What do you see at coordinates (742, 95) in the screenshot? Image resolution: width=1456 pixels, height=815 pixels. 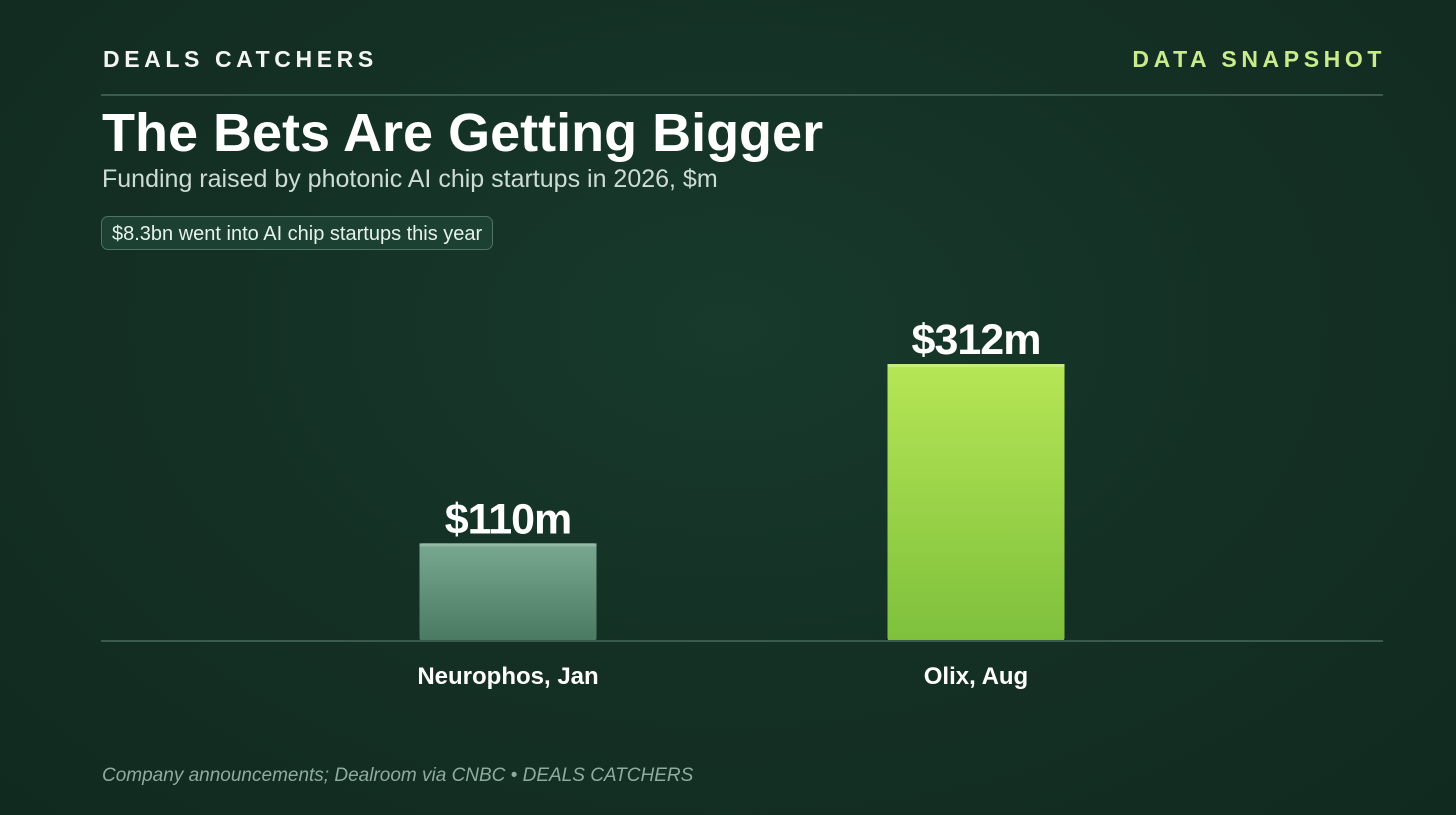 I see `header-divider` at bounding box center [742, 95].